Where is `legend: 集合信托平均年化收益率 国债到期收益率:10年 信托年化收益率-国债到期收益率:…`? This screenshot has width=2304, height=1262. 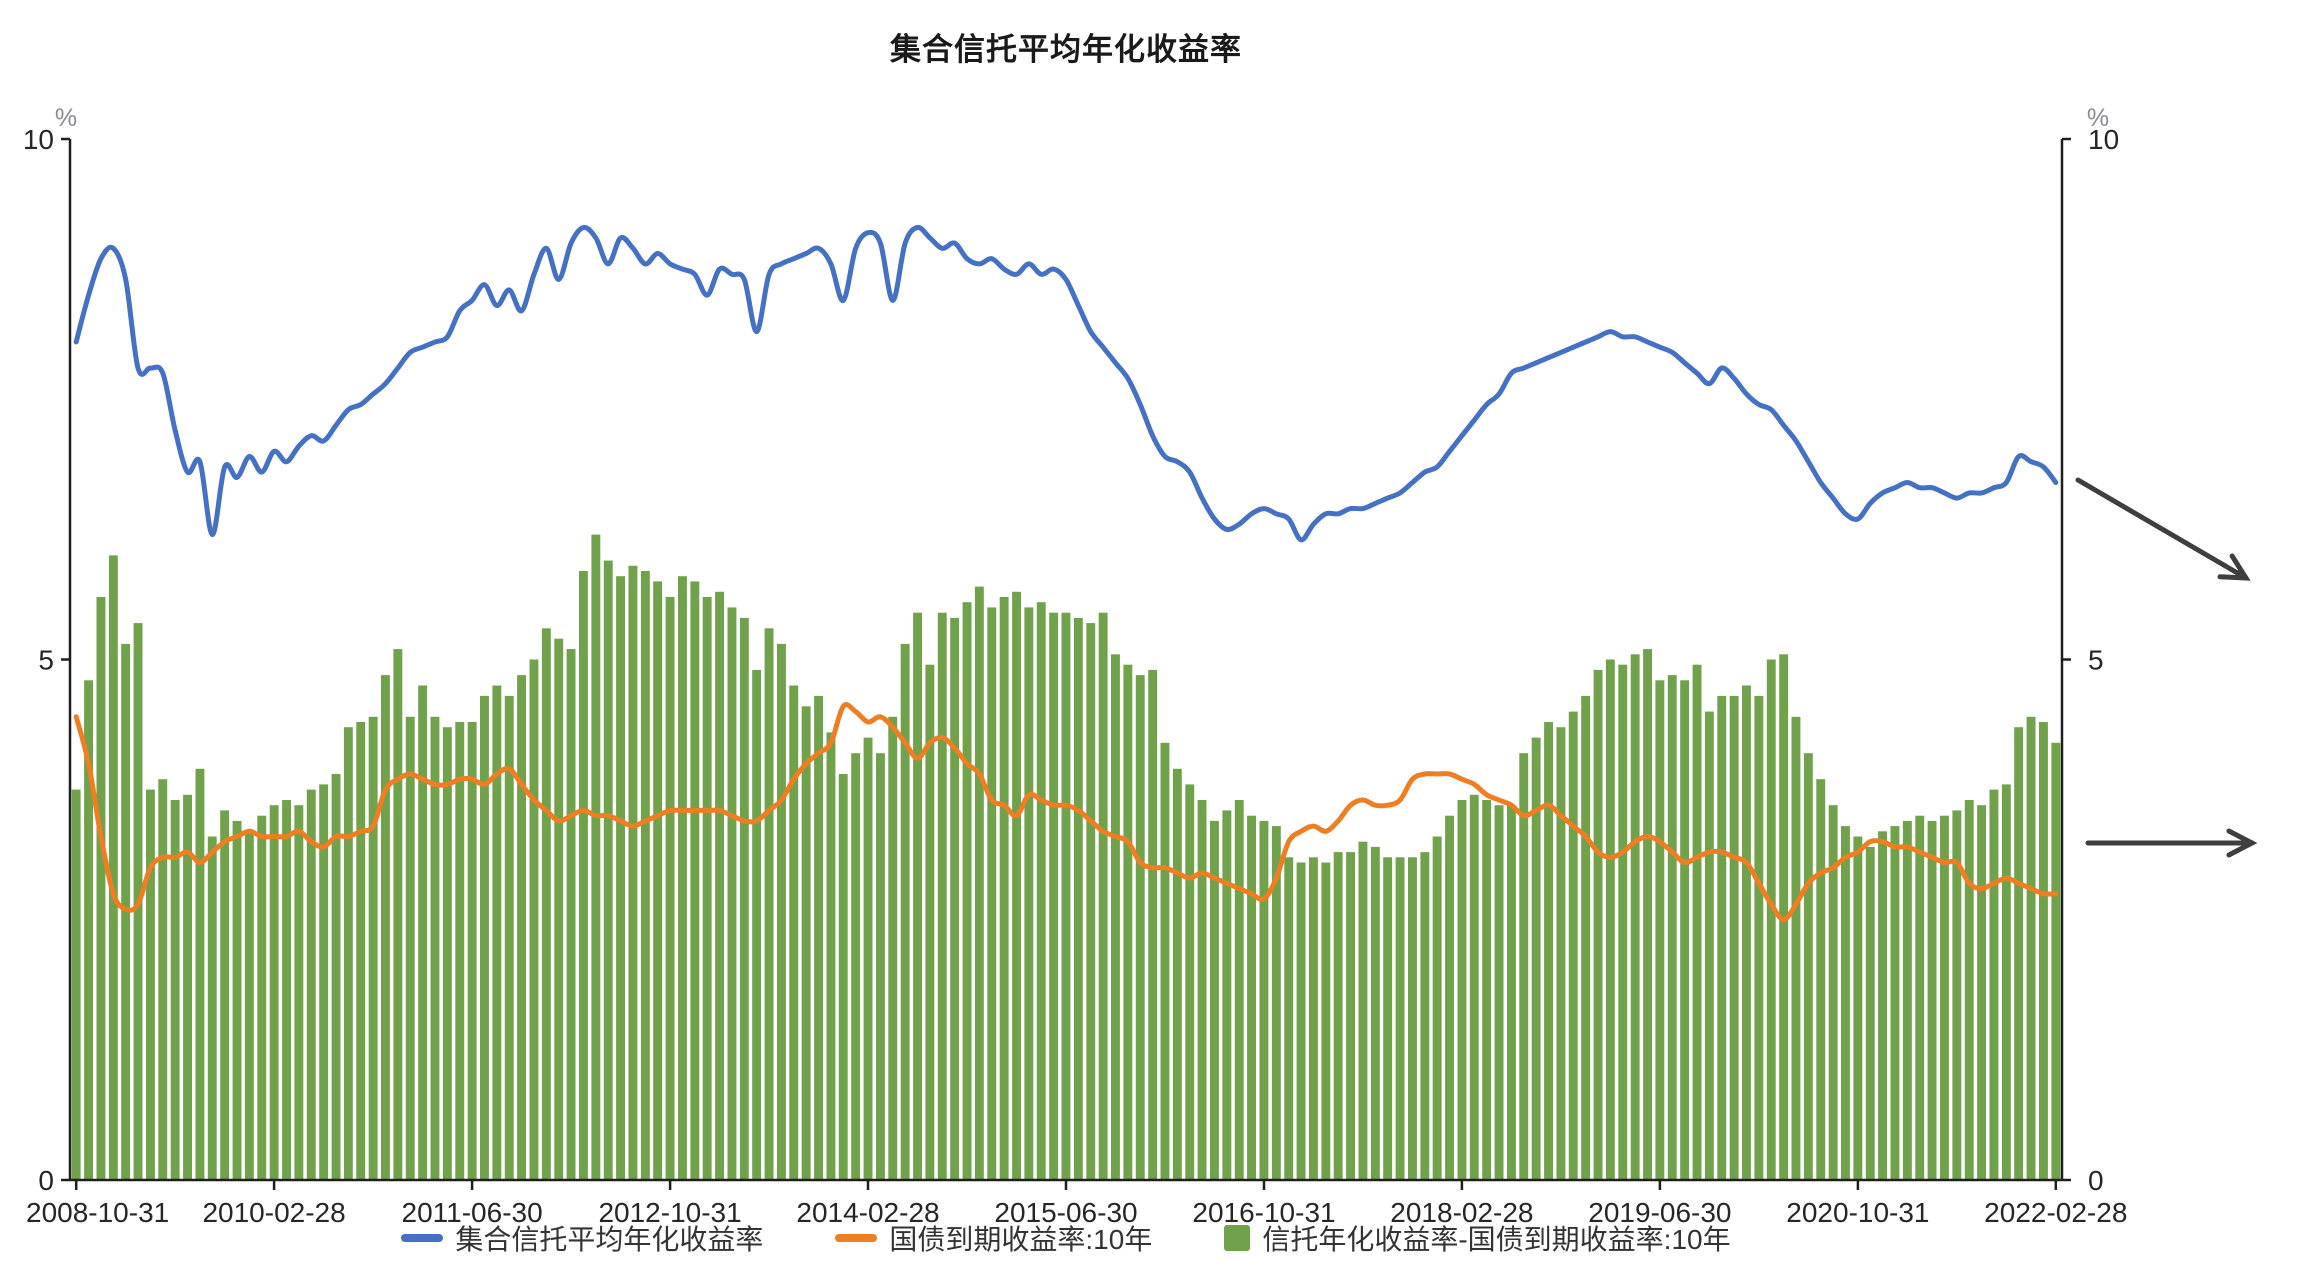 legend: 集合信托平均年化收益率 国债到期收益率:10年 信托年化收益率-国债到期收益率:… is located at coordinates (1066, 1238).